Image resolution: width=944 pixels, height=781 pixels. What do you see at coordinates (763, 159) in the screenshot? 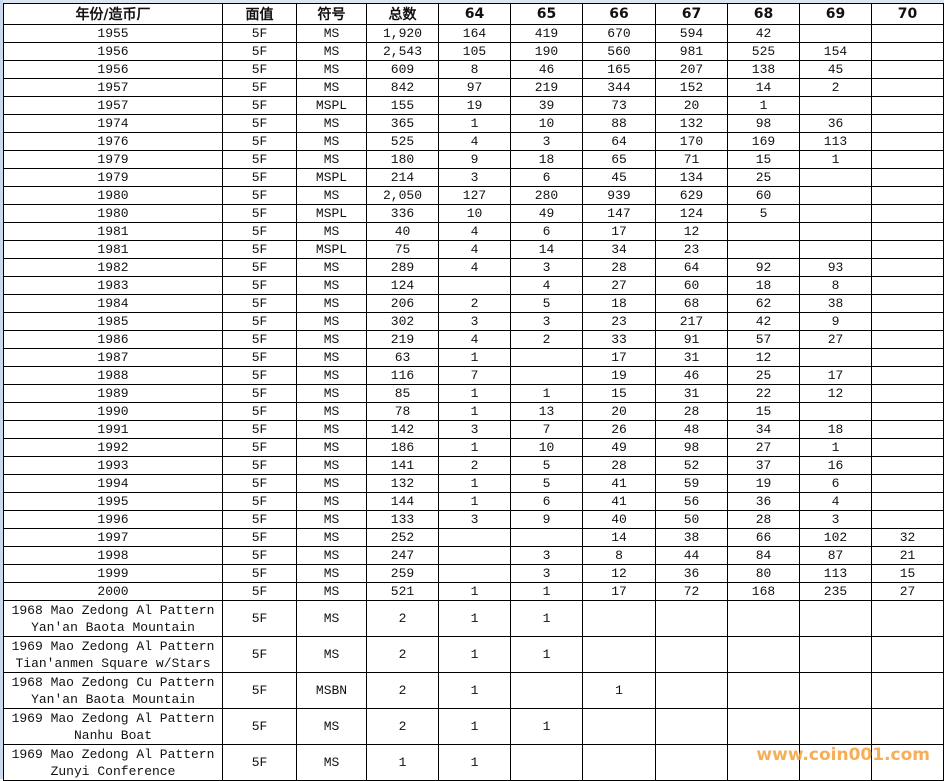
I see `cell-grade-68: 15` at bounding box center [763, 159].